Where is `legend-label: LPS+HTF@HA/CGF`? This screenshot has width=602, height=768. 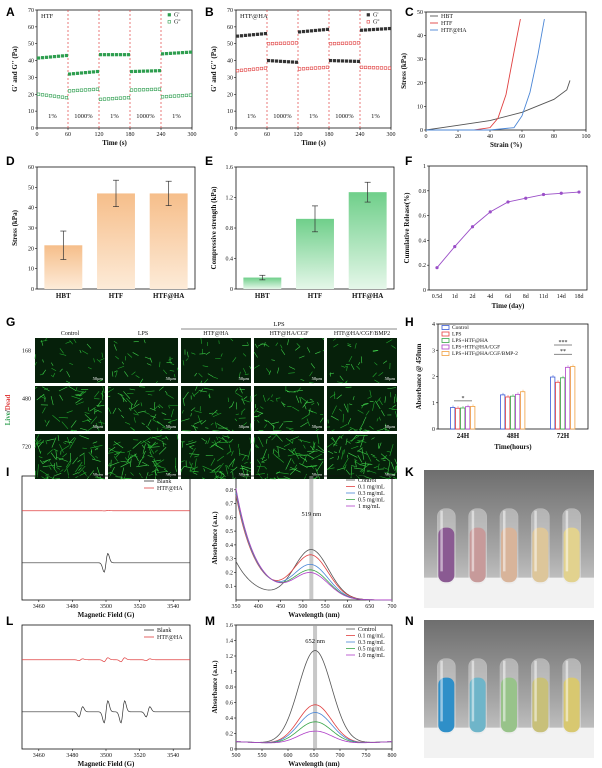
legend-label: LPS+HTF@HA/CGF is located at coordinates (476, 348).